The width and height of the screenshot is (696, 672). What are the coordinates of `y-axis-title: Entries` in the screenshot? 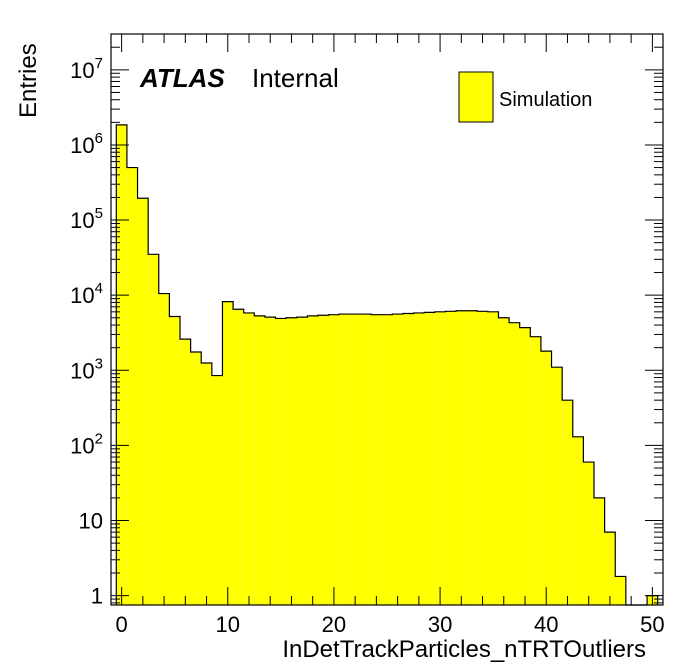 It's located at (28, 80).